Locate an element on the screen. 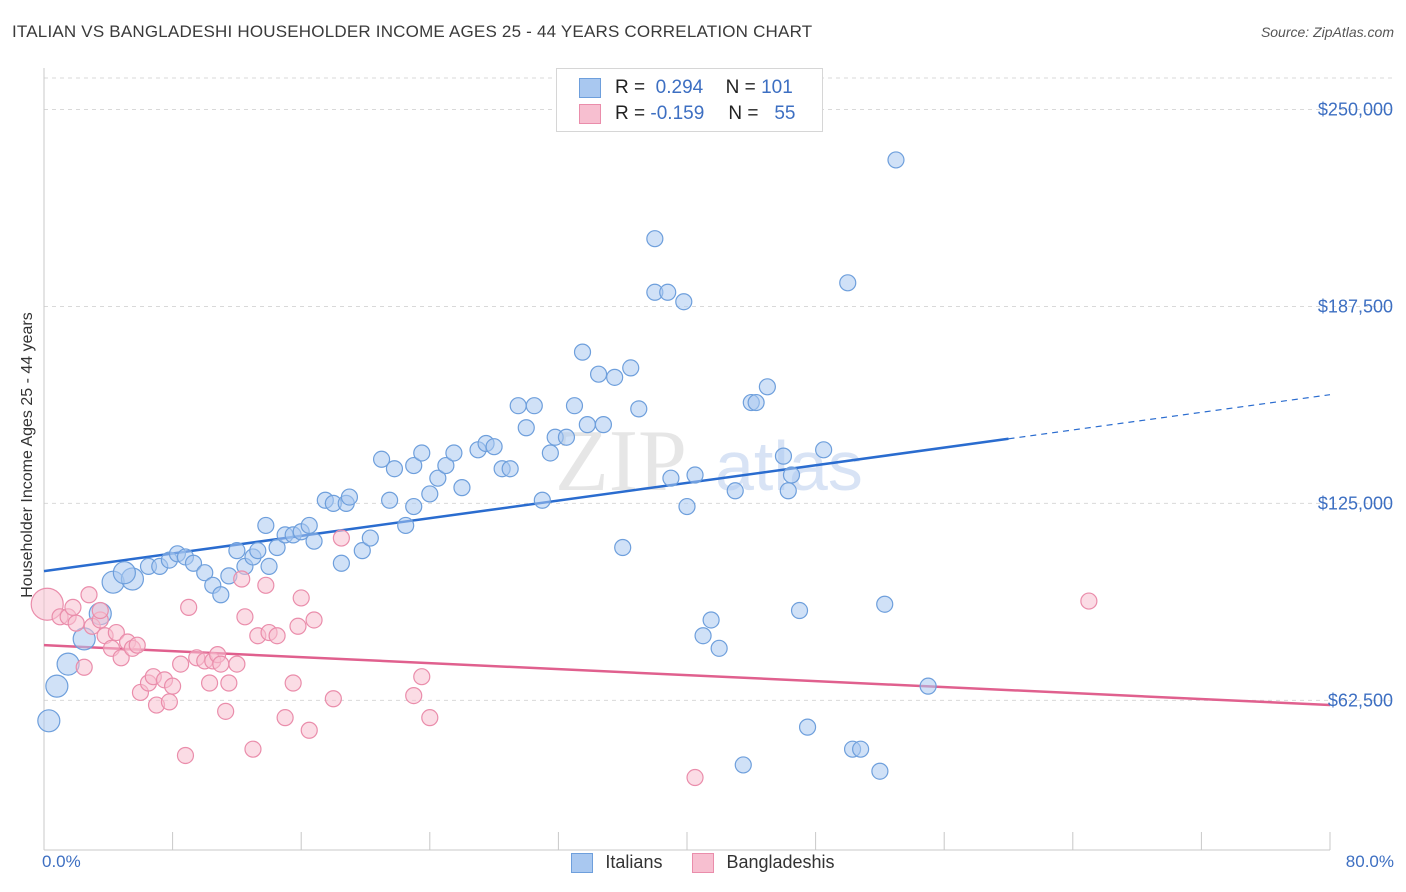  legend-item-bangladeshis: Bangladeshis is located at coordinates (763, 862).